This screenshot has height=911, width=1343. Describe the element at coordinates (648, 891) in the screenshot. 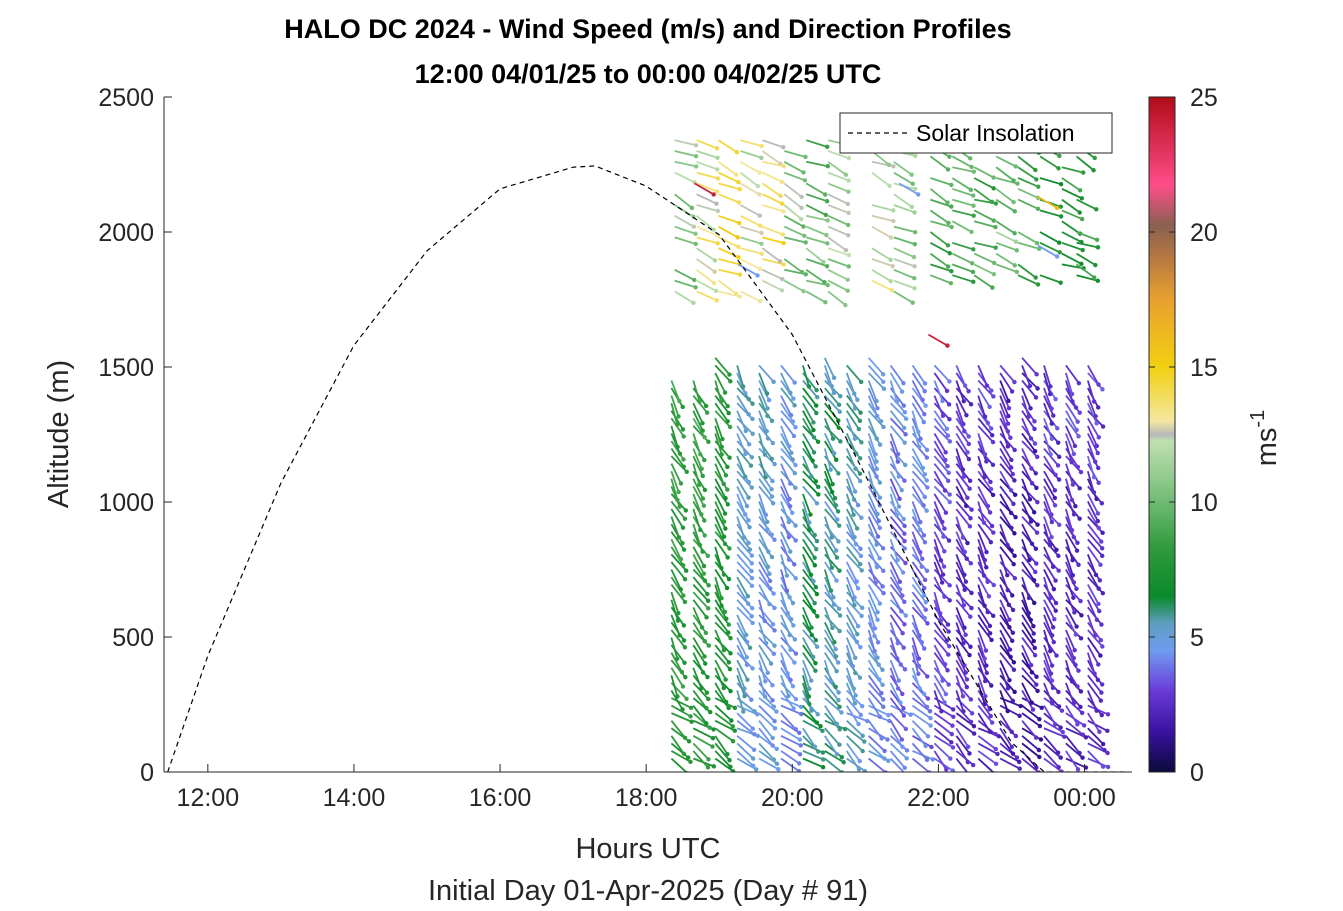

I see `footnote: Initial Day 01-Apr-2025 (Day # 91)` at that location.